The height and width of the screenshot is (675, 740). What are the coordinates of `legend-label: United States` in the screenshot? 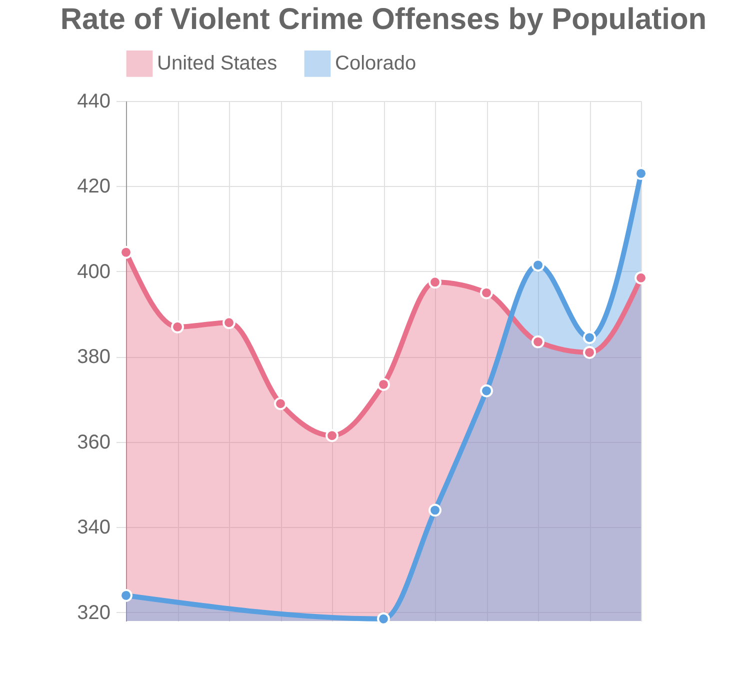 It's located at (217, 63).